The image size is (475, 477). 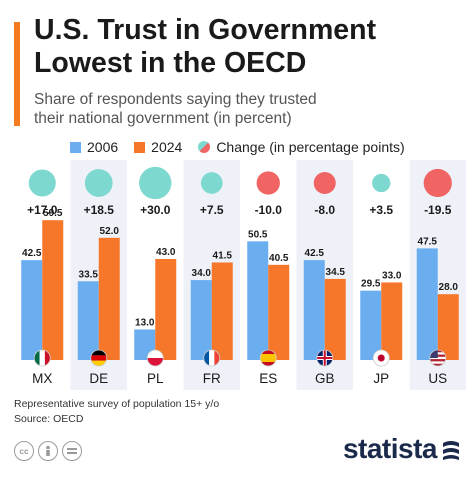 I want to click on legend-item-2024: 2024, so click(x=158, y=147).